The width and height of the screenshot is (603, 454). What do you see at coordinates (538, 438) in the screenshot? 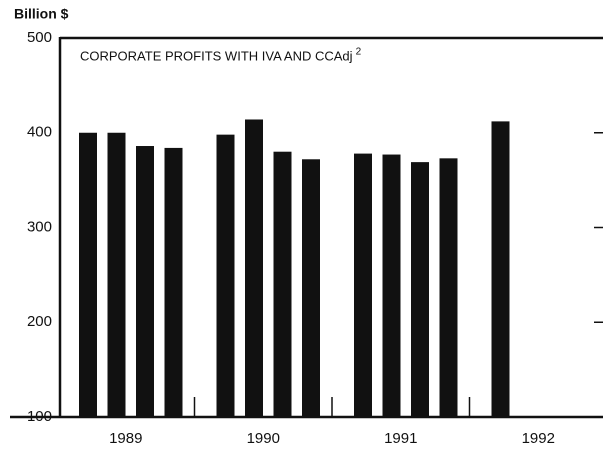
I see `x-tick-label: 1992` at bounding box center [538, 438].